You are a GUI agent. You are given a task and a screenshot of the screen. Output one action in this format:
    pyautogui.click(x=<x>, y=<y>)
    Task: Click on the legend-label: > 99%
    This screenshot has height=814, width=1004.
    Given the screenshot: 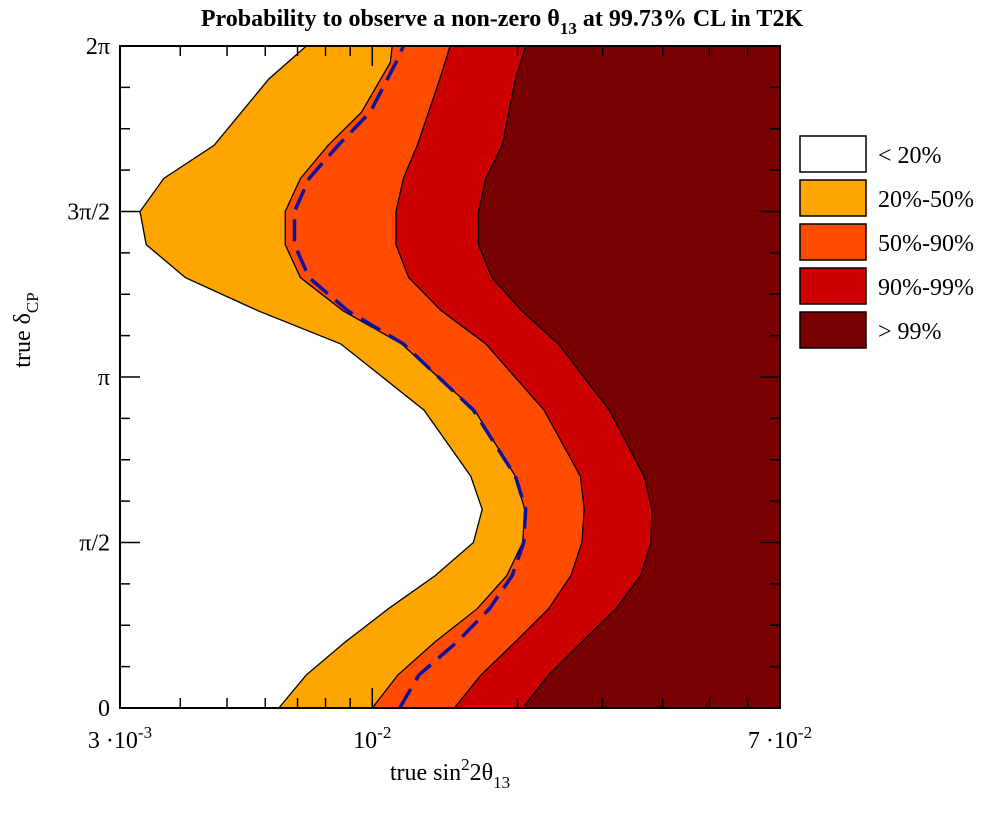 What is the action you would take?
    pyautogui.click(x=910, y=332)
    